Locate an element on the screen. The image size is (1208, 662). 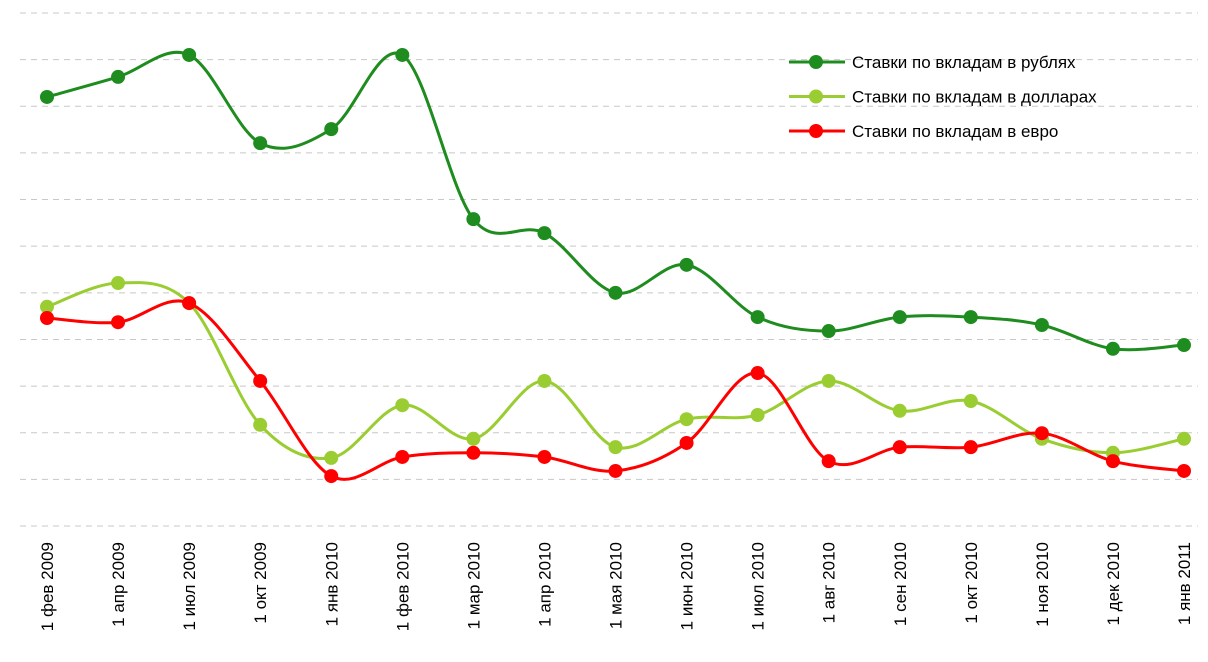
x-tick-label: 1 апр 2010 is located at coordinates (544, 584).